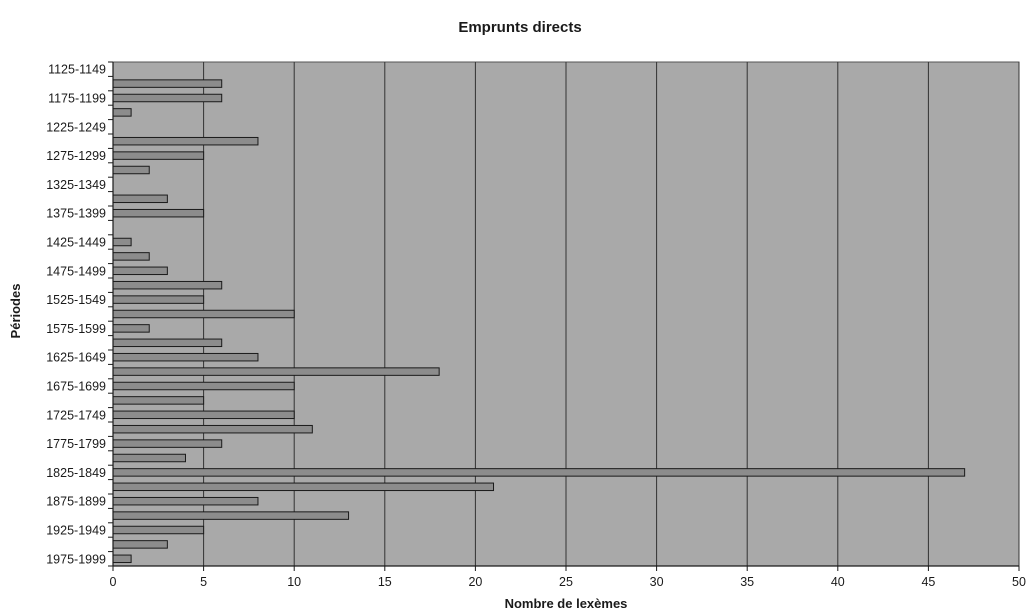 The image size is (1027, 614). What do you see at coordinates (76, 387) in the screenshot?
I see `y-tick-label: 1675-1699` at bounding box center [76, 387].